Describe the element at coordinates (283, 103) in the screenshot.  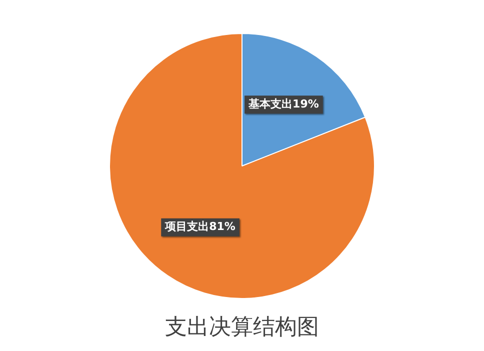
I see `slice-label: 基本支出19%` at that location.